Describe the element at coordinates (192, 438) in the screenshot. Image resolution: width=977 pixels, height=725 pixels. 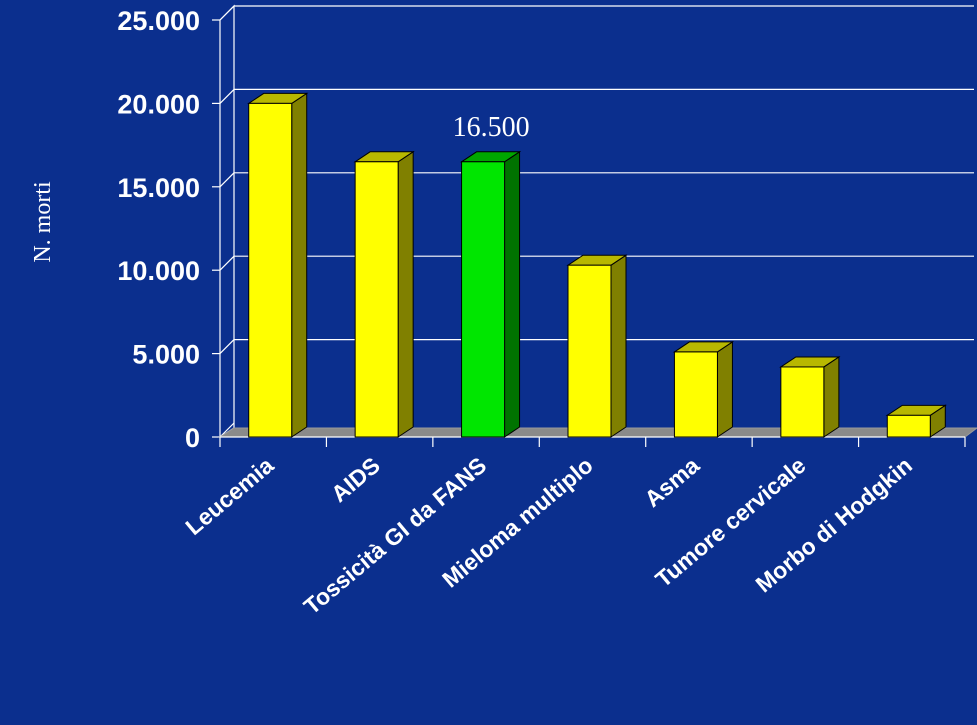
I see `y-tick-label: 0` at that location.